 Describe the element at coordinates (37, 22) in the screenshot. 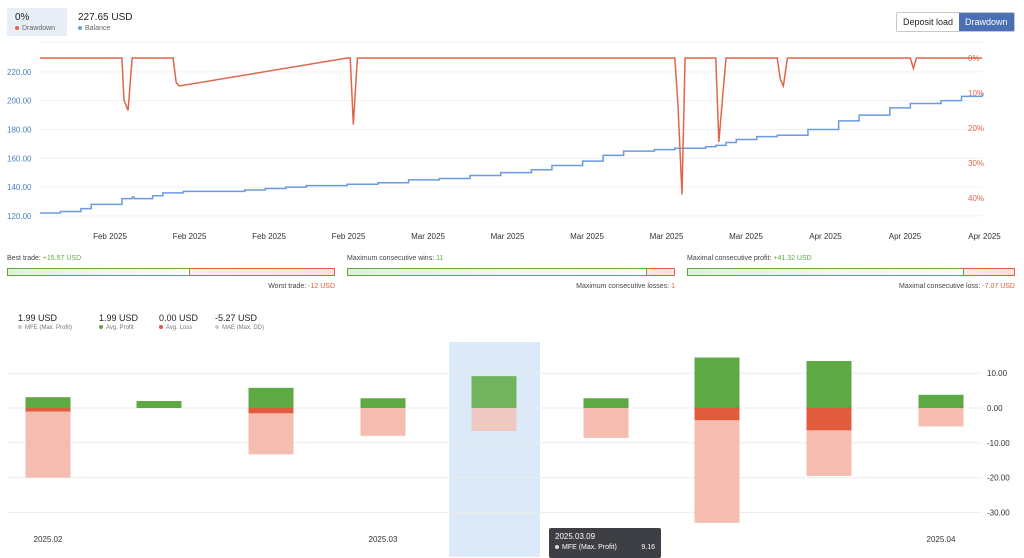

I see `drawdown-stat: 0% Drawdown` at that location.